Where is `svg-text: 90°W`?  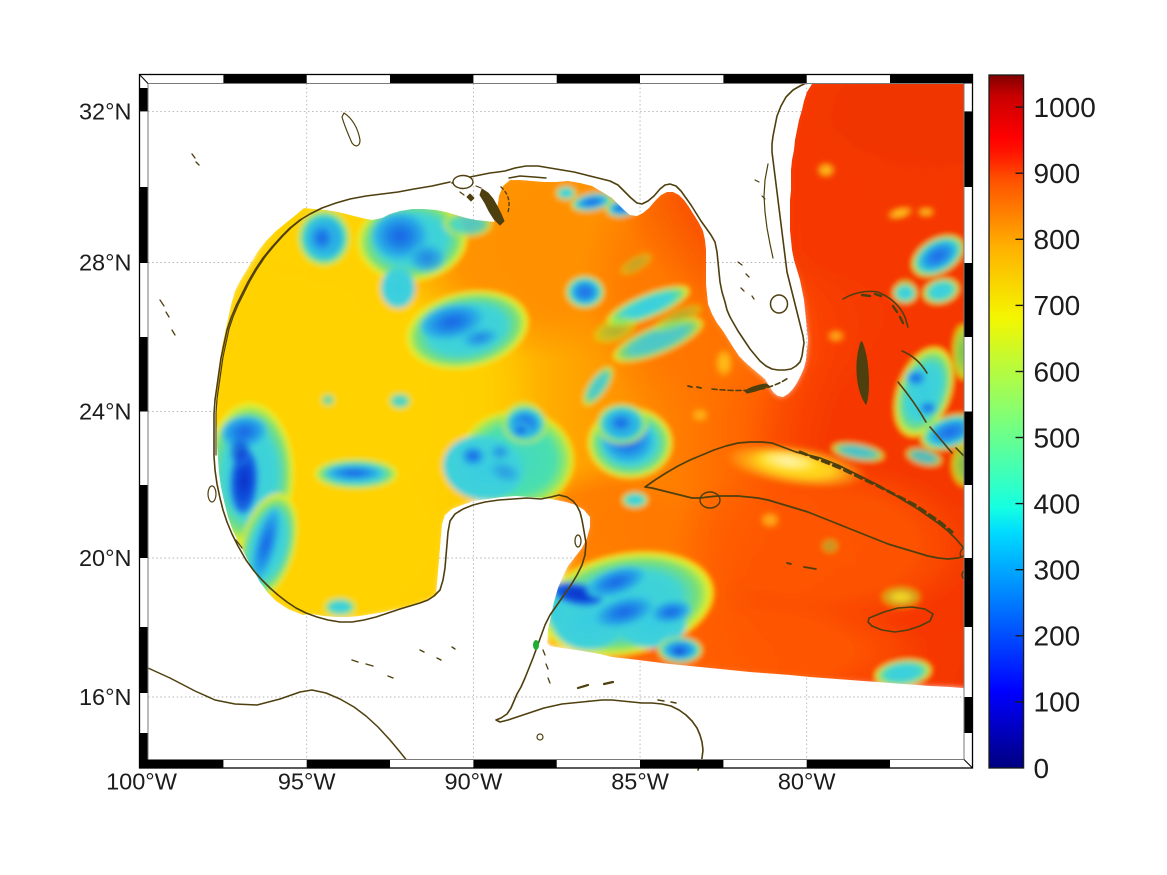 svg-text: 90°W is located at coordinates (474, 782).